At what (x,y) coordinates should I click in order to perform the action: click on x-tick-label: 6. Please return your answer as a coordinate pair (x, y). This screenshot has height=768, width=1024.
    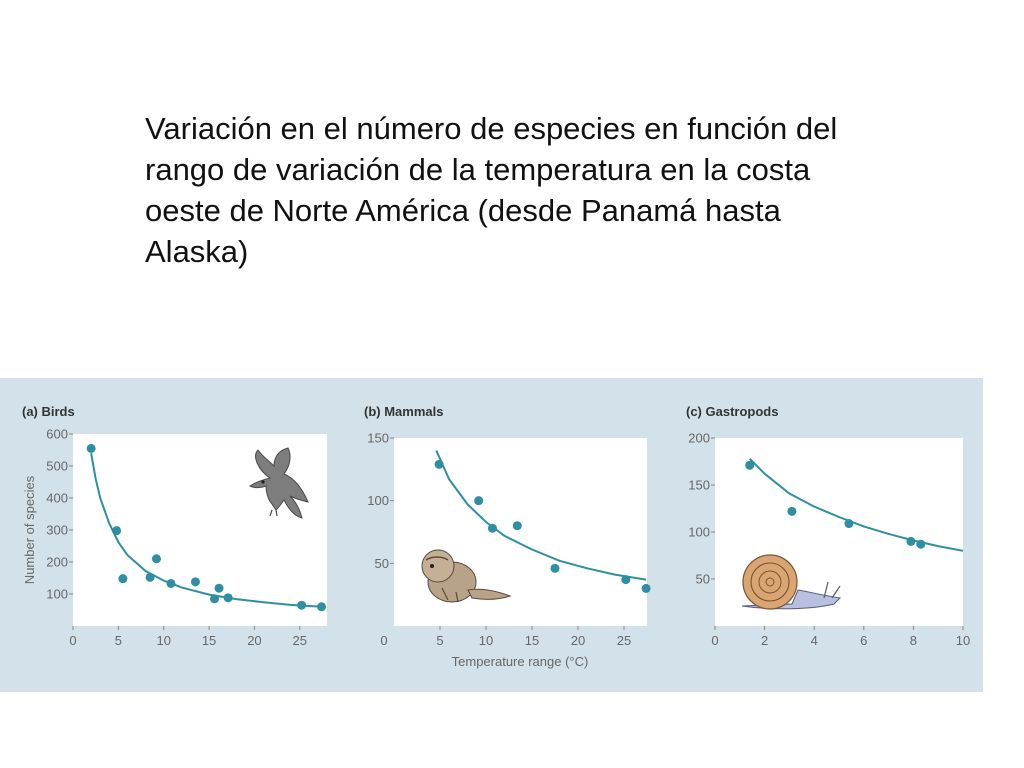
    Looking at the image, I should click on (863, 640).